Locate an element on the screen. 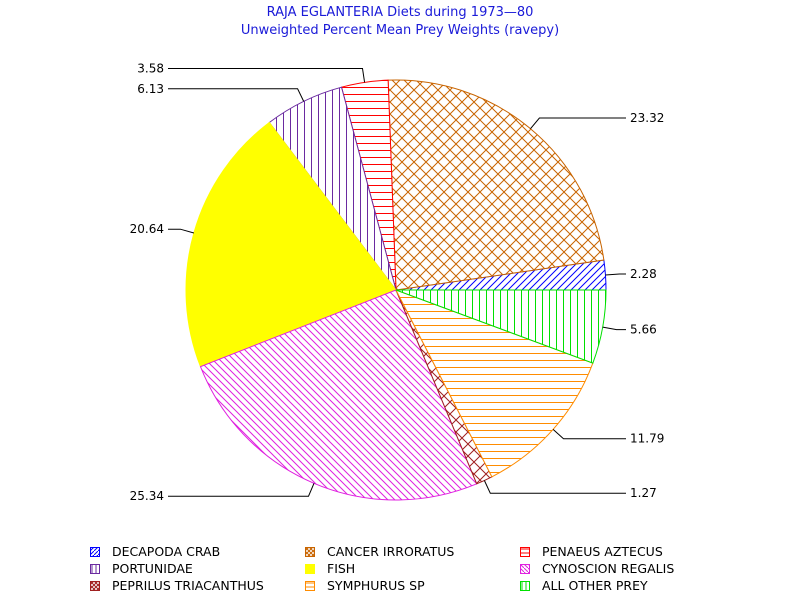 The height and width of the screenshot is (600, 800). leader-line-symphurus-sp is located at coordinates (589, 434).